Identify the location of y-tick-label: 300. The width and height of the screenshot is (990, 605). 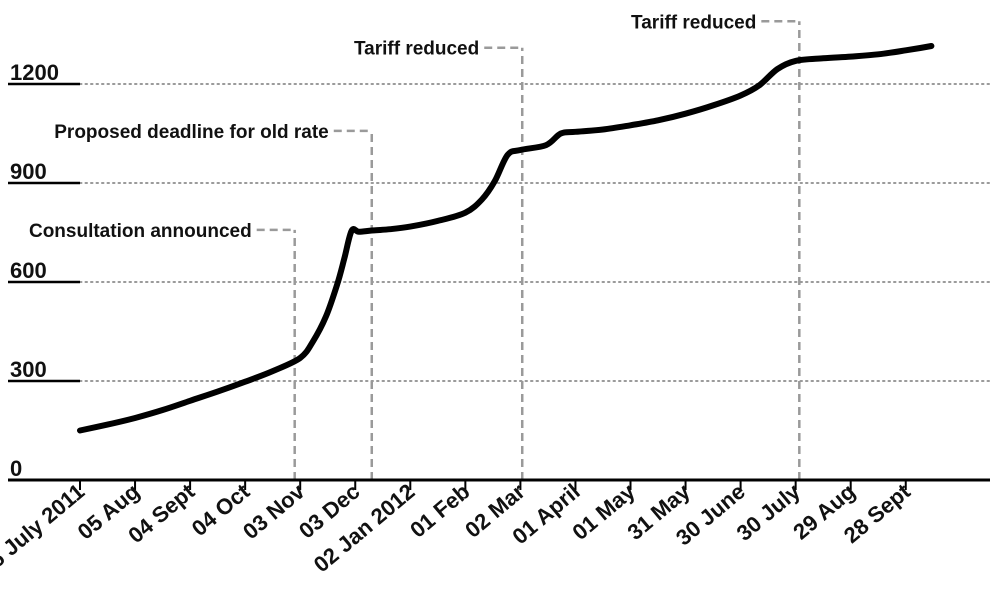
(28, 369).